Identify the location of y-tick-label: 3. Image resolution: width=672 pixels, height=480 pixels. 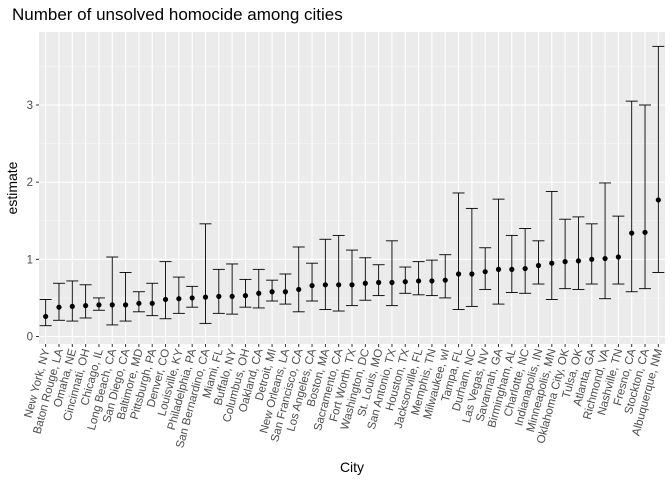
(30, 106).